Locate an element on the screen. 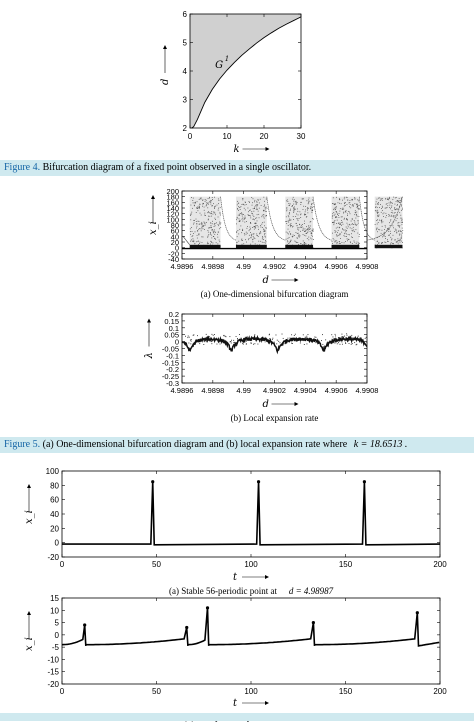 The image size is (474, 724). fig6a-xtick-label: 0 is located at coordinates (62, 564).